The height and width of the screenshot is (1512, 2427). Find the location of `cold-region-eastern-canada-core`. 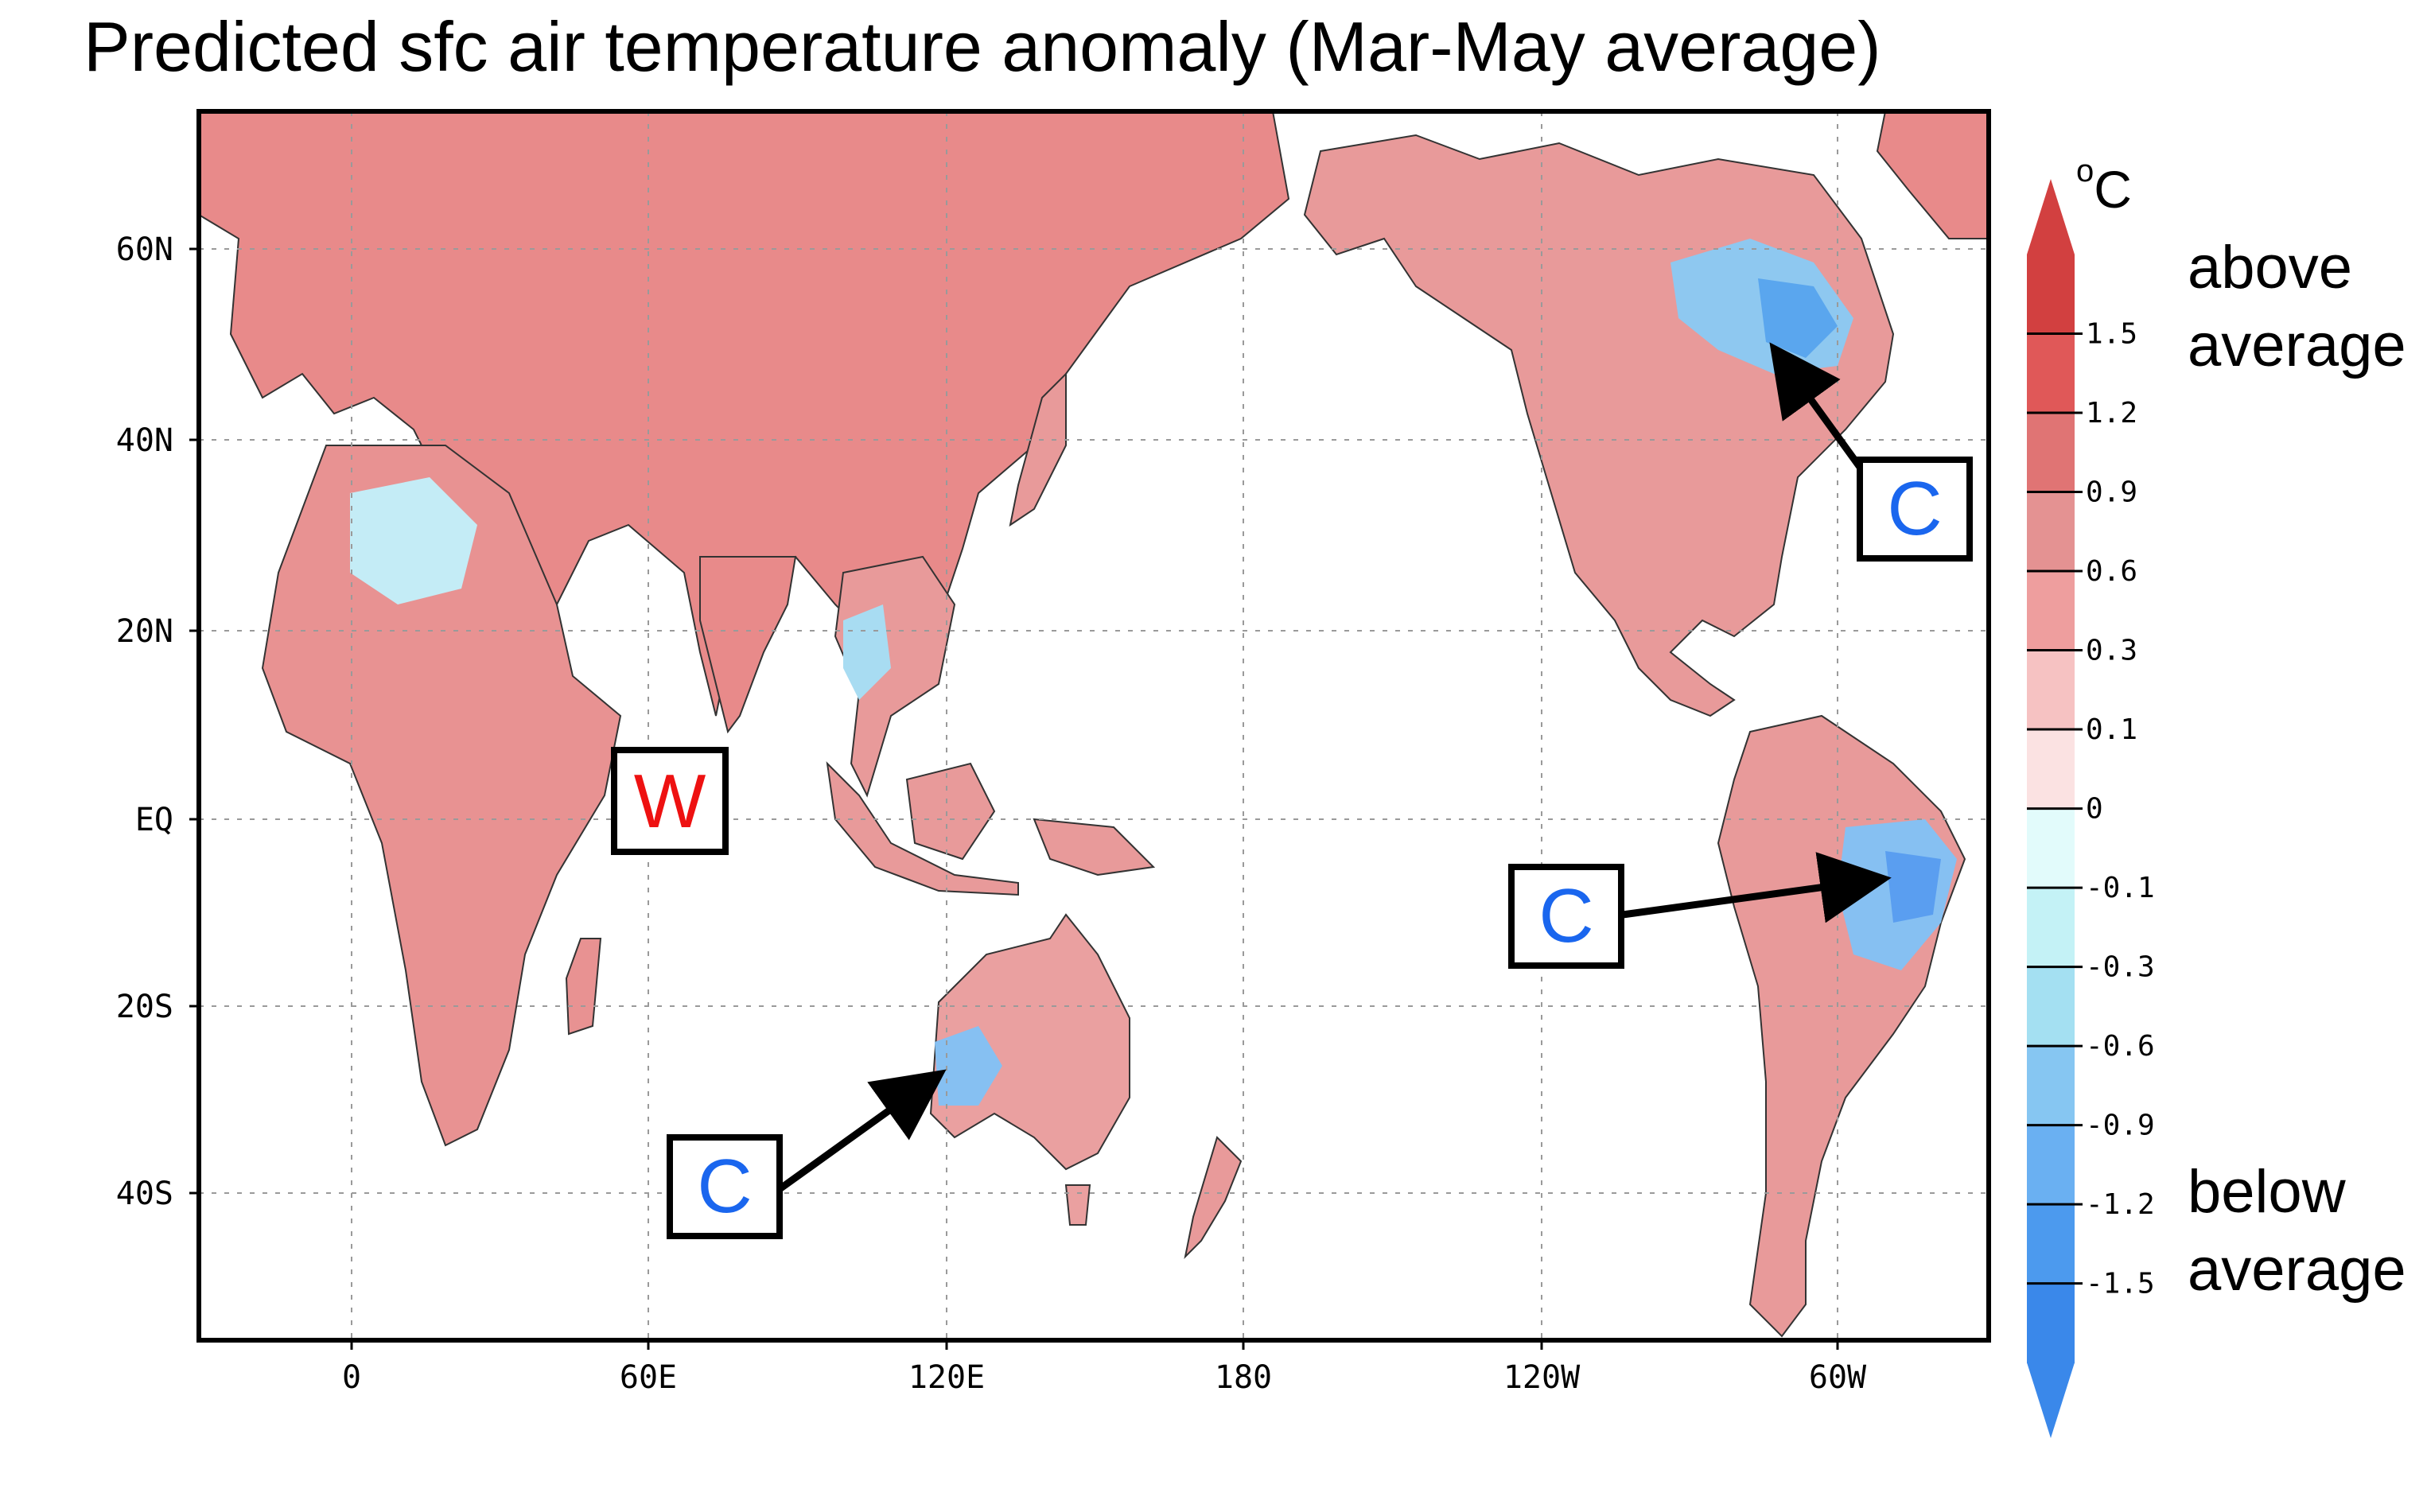

cold-region-eastern-canada-core is located at coordinates (1798, 318).